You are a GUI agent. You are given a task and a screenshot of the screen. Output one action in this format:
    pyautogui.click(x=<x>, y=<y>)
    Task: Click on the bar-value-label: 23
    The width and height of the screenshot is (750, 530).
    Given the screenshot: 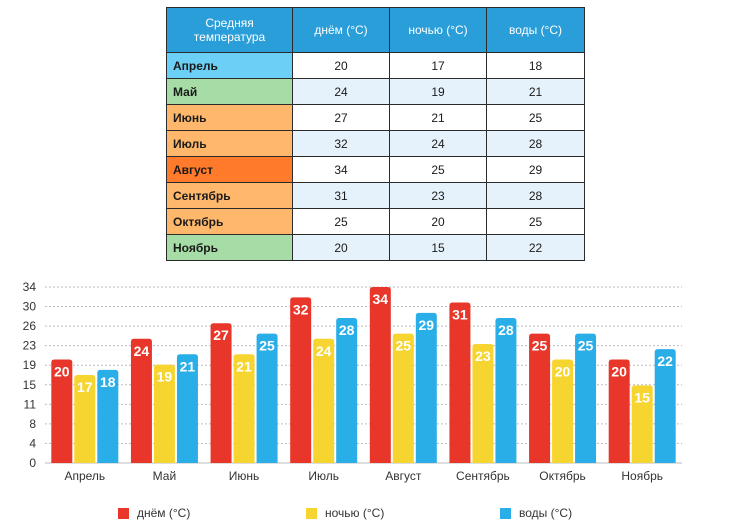 What is the action you would take?
    pyautogui.click(x=483, y=356)
    